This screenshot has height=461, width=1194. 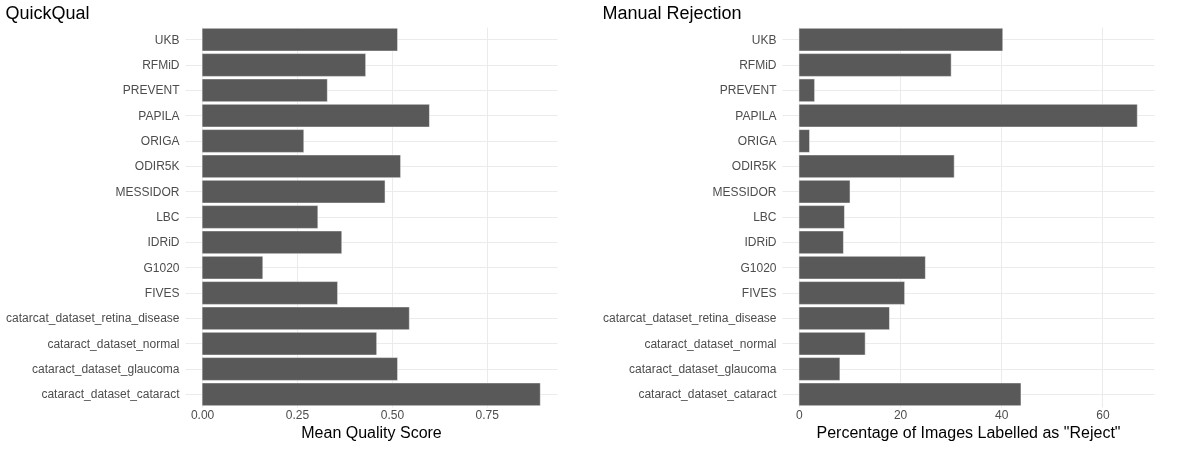 I want to click on chart-title: Manual Rejection, so click(x=672, y=13).